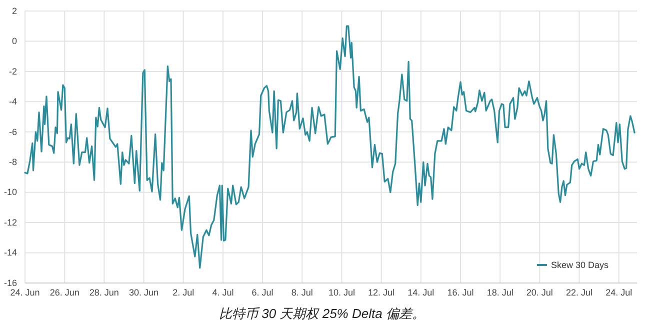  What do you see at coordinates (14, 41) in the screenshot?
I see `y-tick-label: 0` at bounding box center [14, 41].